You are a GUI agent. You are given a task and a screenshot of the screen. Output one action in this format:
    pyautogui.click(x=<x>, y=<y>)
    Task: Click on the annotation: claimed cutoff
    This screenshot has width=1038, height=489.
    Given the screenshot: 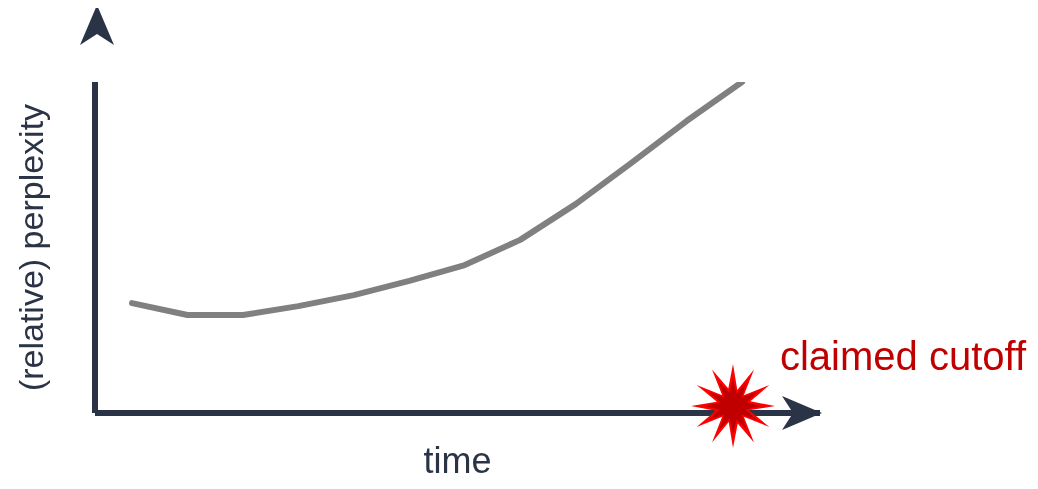 What is the action you would take?
    pyautogui.click(x=903, y=356)
    